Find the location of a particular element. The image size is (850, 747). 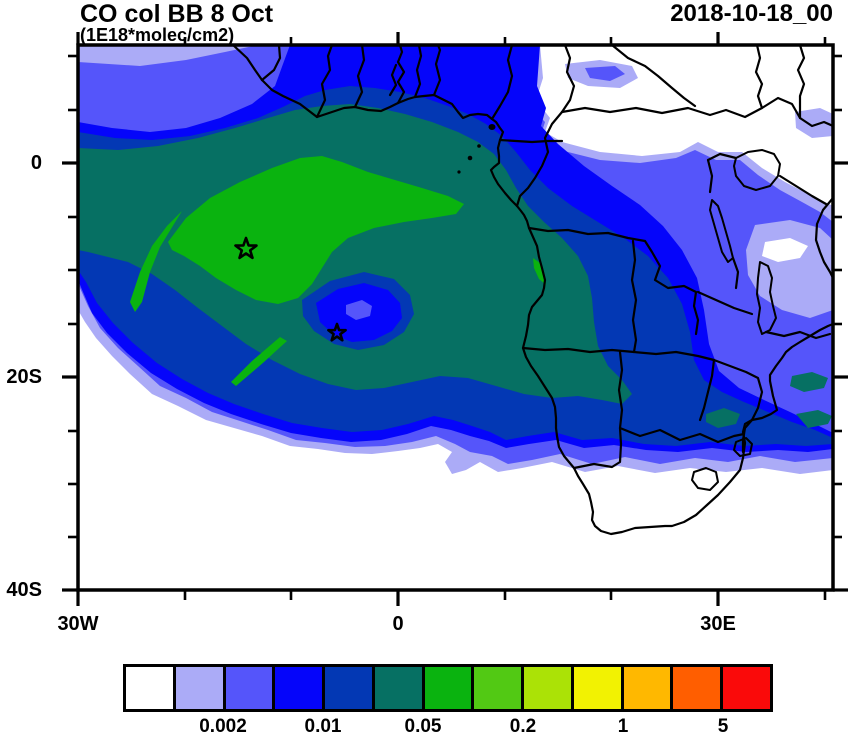

lavender-patch-ne-right is located at coordinates (814, 123).